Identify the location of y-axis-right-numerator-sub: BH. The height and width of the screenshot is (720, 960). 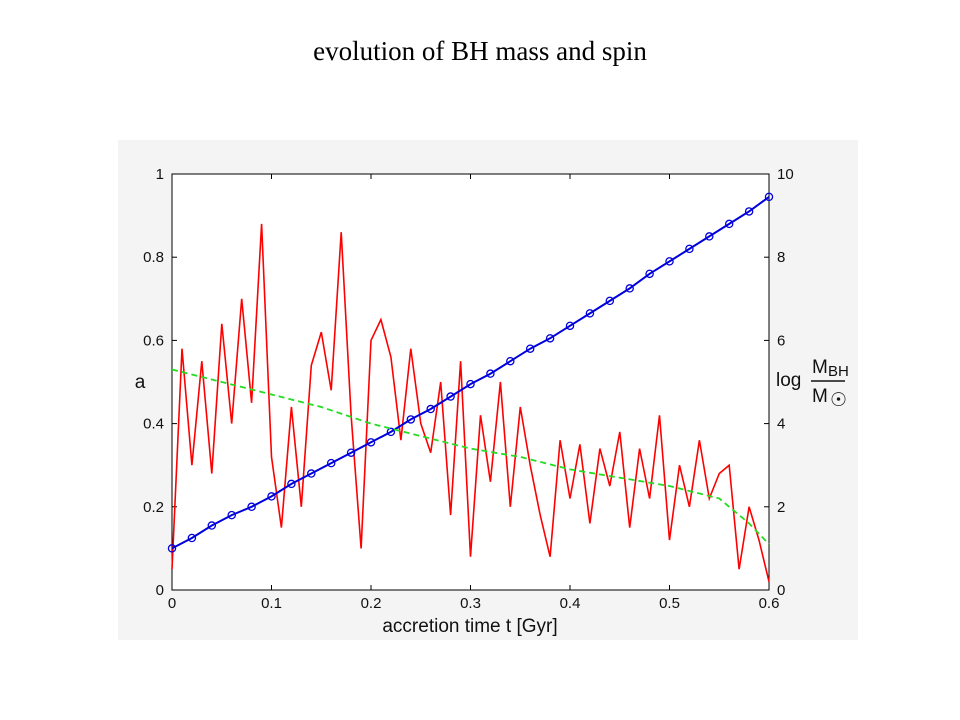
(838, 371).